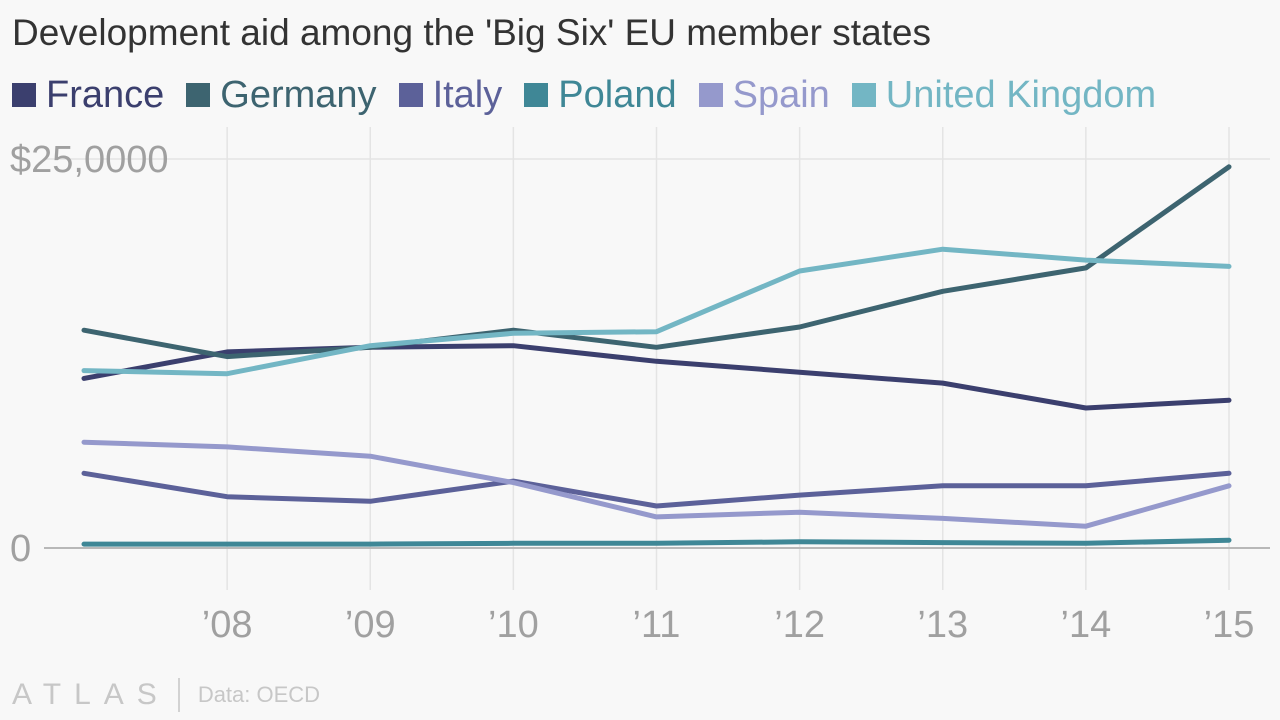 The width and height of the screenshot is (1280, 720). I want to click on y-tick-label: $25,0000, so click(89, 160).